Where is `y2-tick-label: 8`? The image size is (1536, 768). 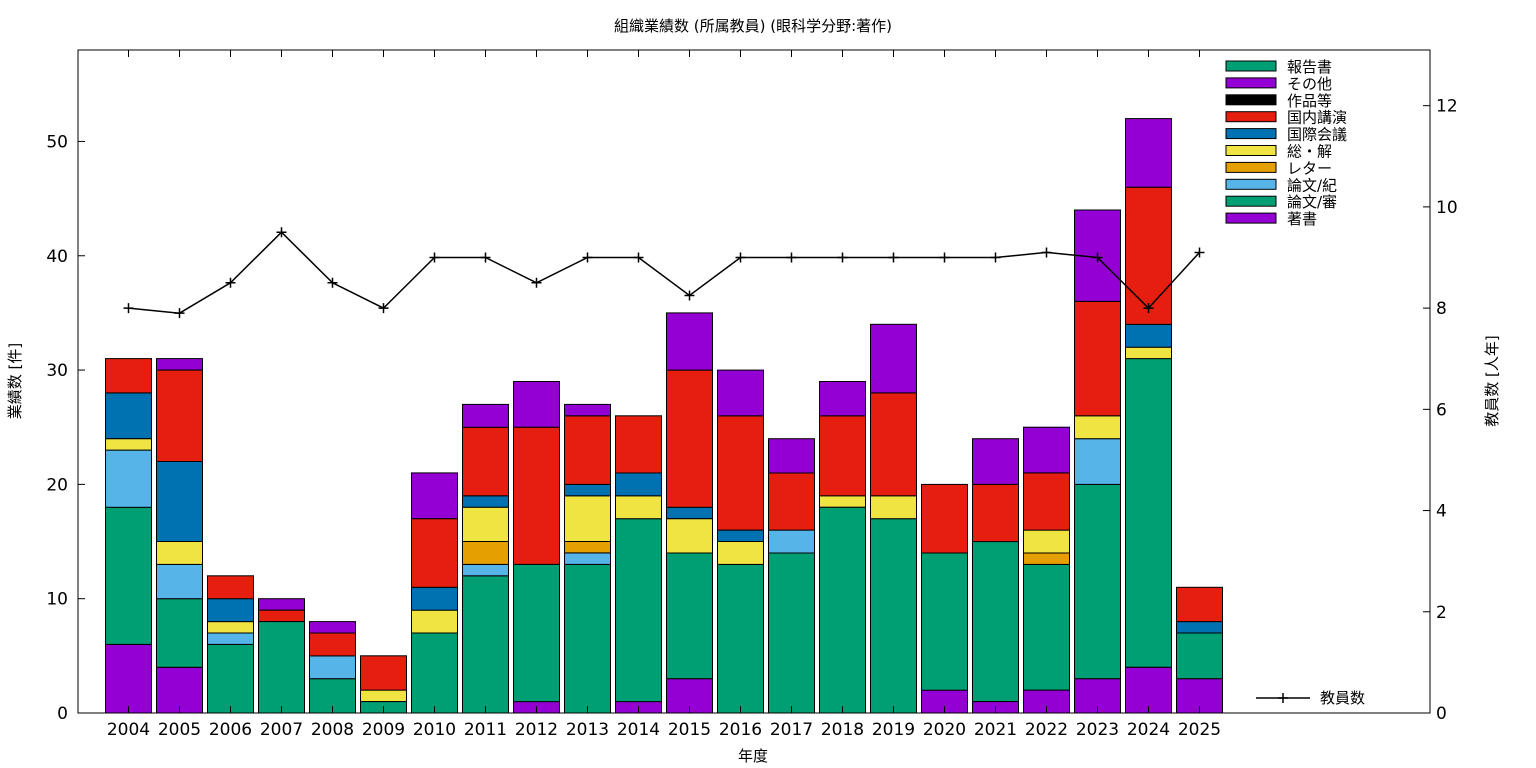
y2-tick-label: 8 is located at coordinates (1441, 309).